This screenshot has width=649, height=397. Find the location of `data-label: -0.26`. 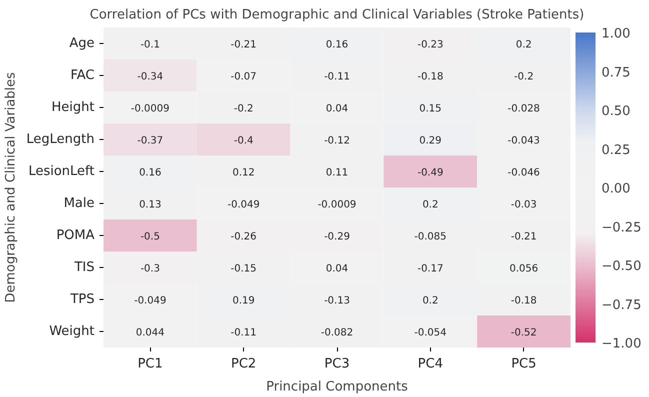

data-label: -0.26 is located at coordinates (243, 237).